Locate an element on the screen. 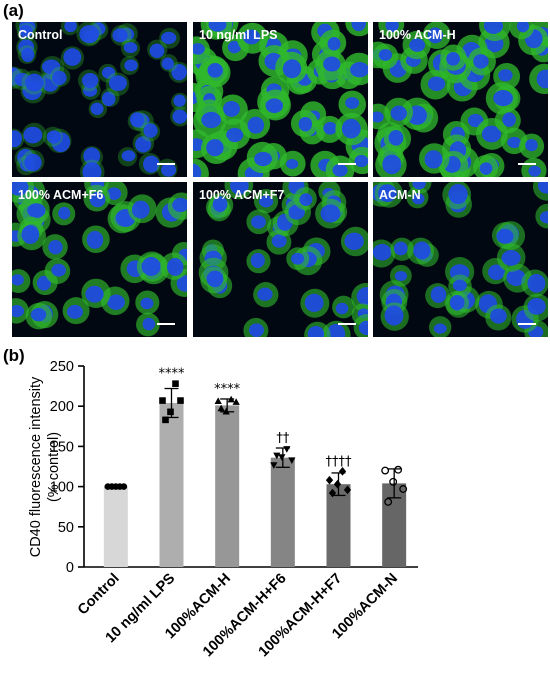 The width and height of the screenshot is (550, 674). y-tick-label: 250 is located at coordinates (62, 367).